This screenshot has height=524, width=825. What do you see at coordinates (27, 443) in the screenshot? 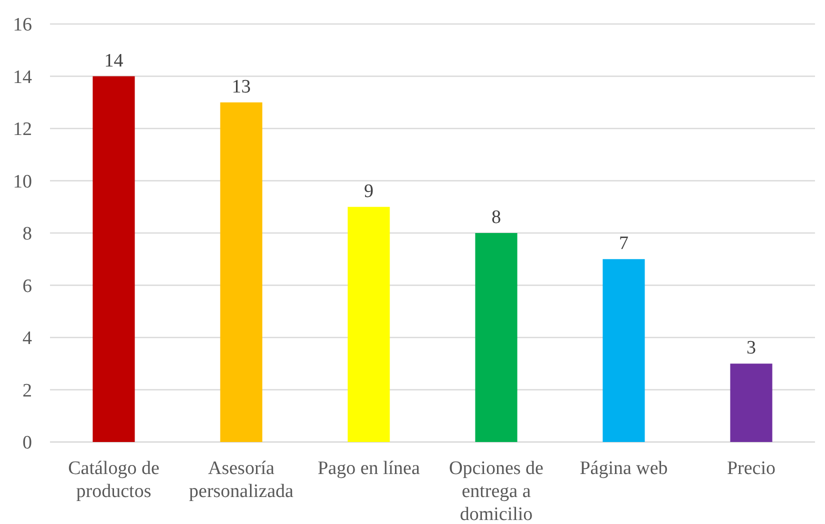
I see `y-tick-label: 0` at bounding box center [27, 443].